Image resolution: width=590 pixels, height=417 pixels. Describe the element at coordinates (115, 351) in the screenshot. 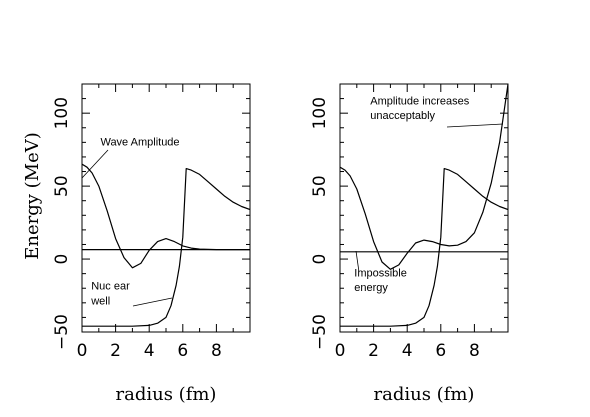

I see `panel1-x-tick-label: 2` at that location.